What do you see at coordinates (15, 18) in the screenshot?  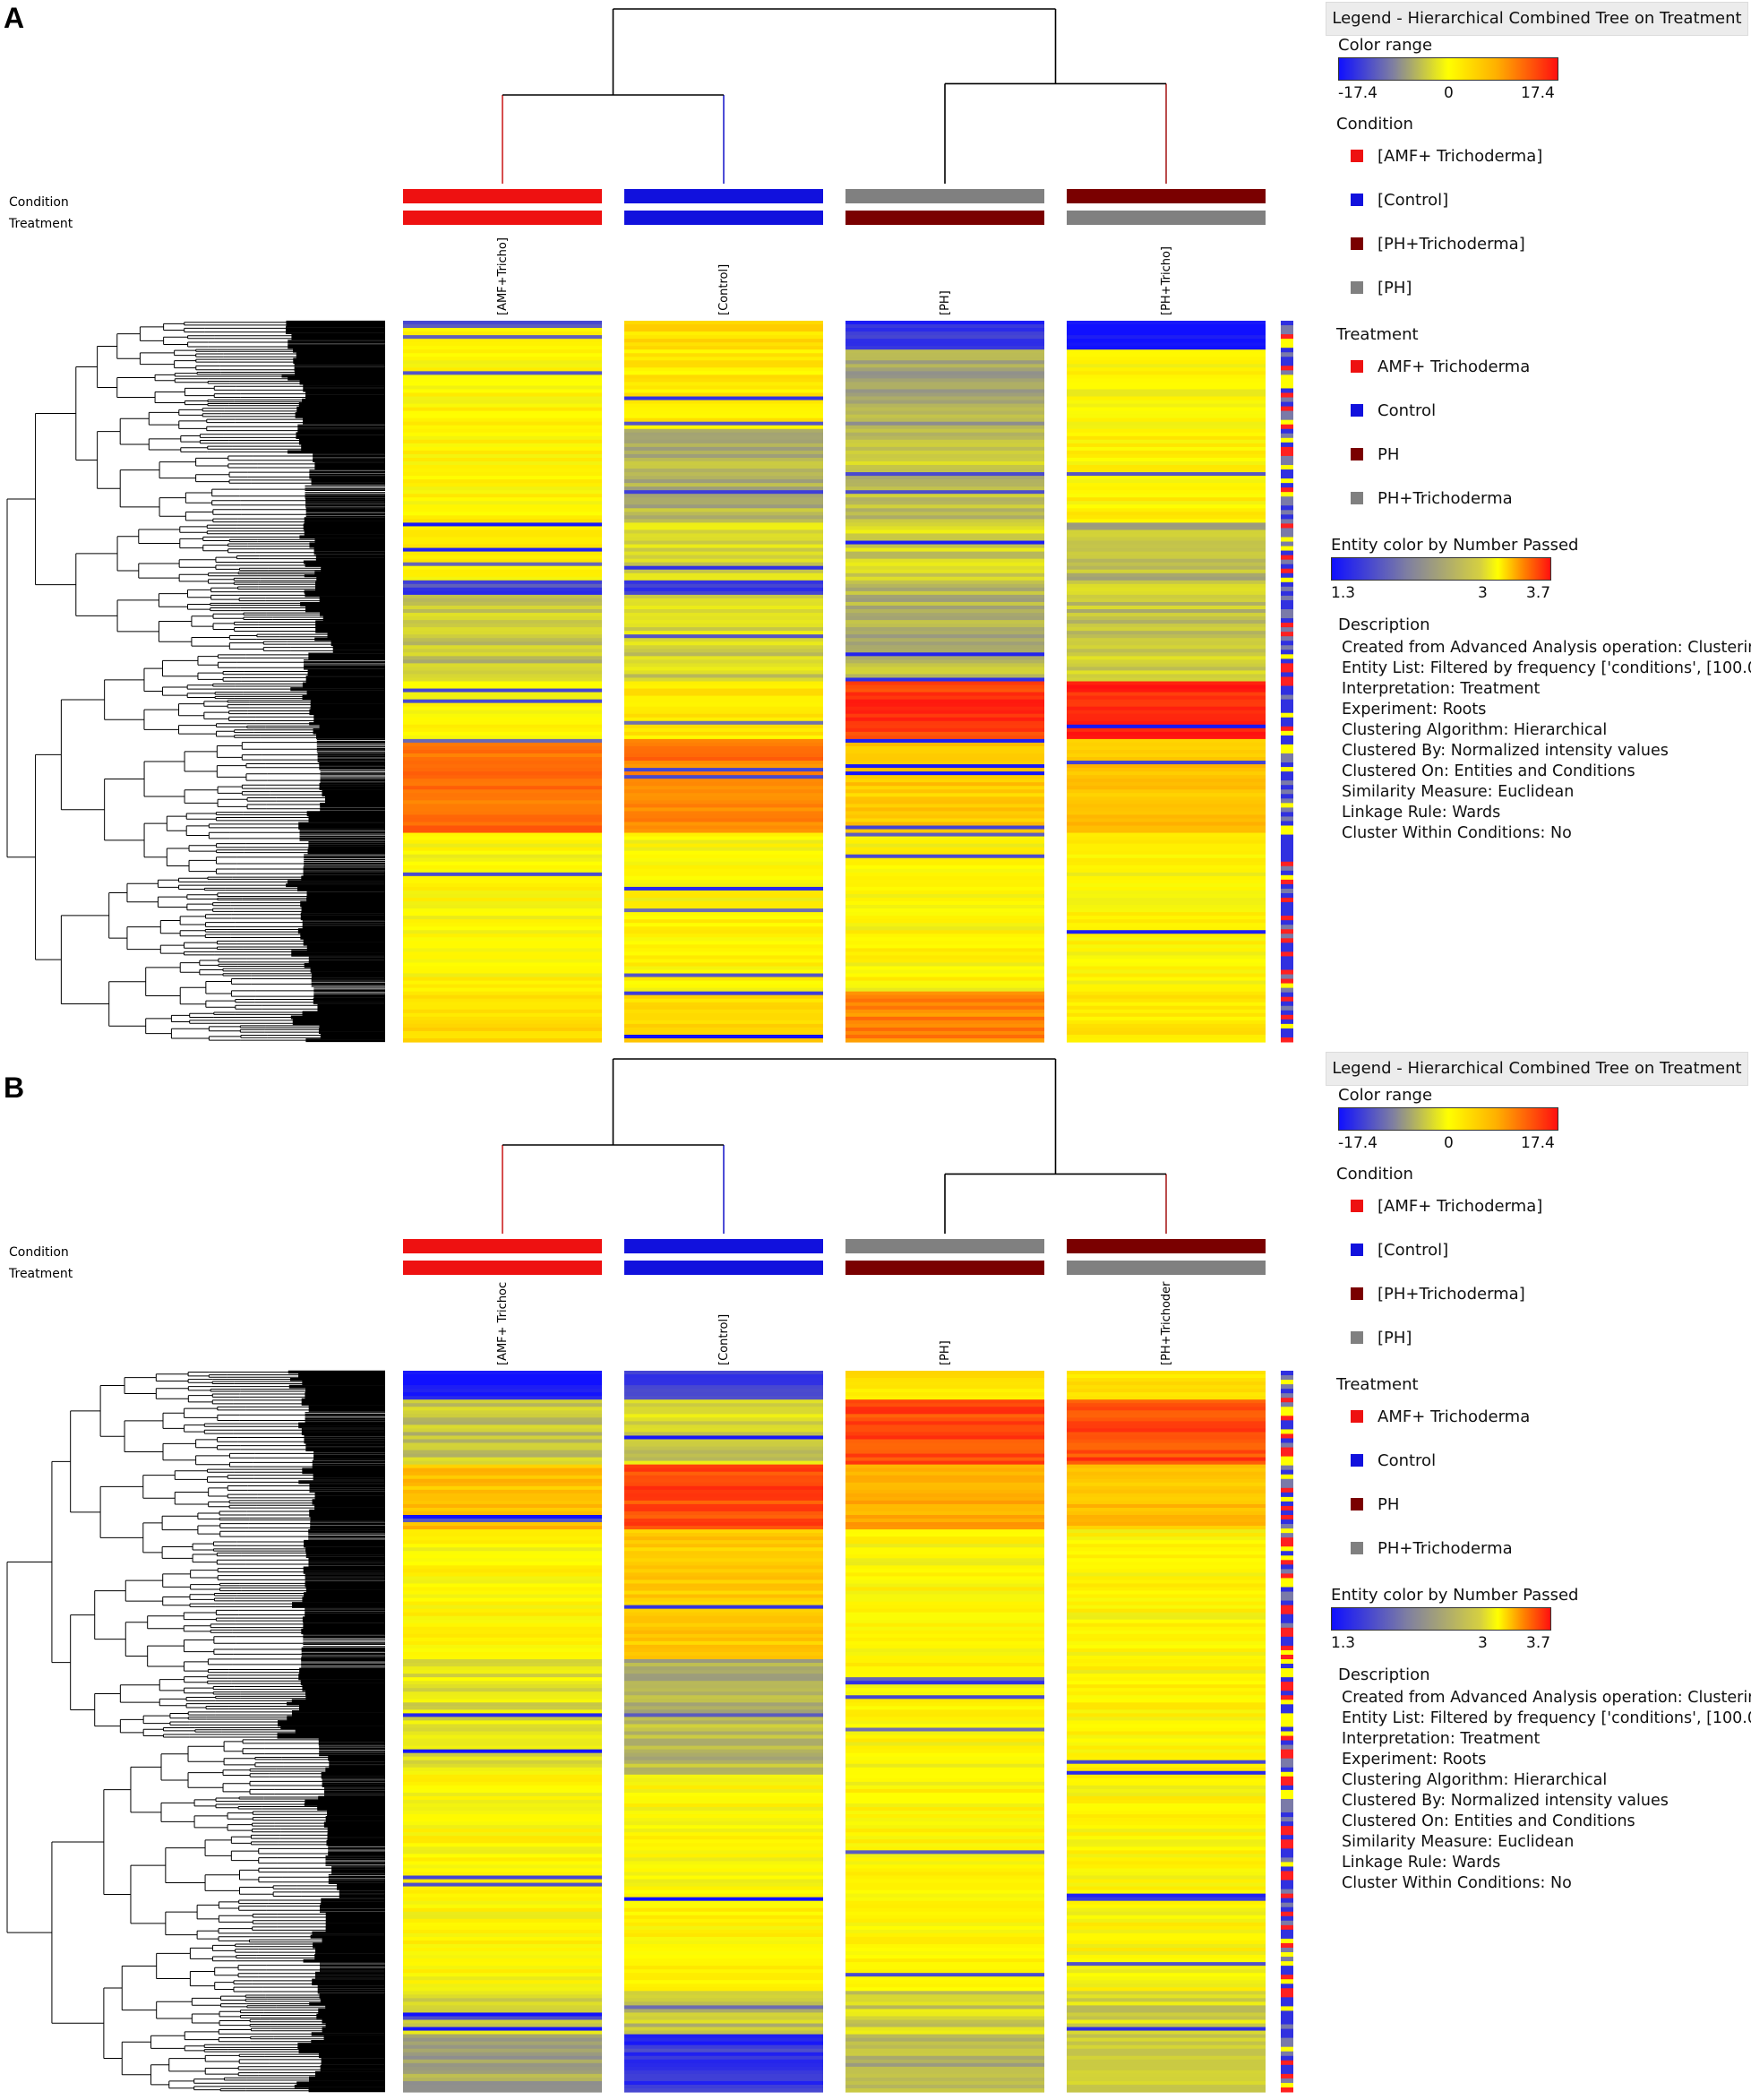 I see `panel-label: A` at bounding box center [15, 18].